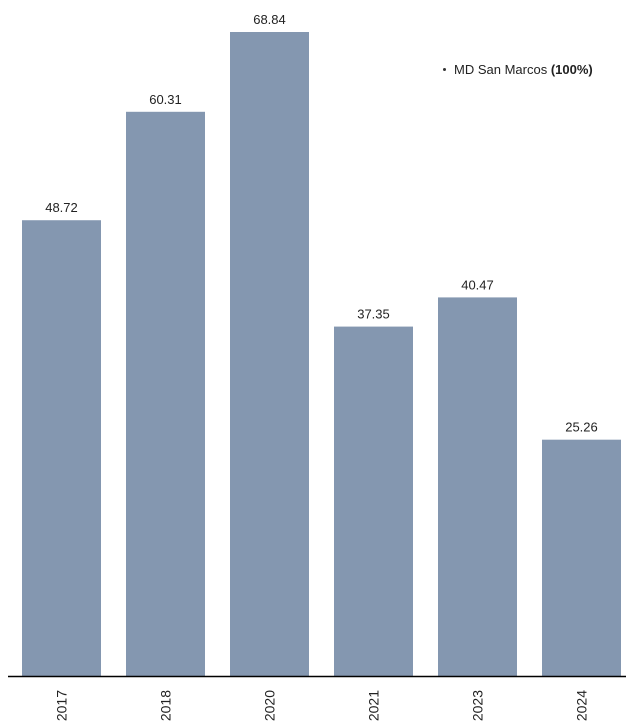 The width and height of the screenshot is (626, 728). Describe the element at coordinates (165, 99) in the screenshot. I see `data-label-2018: 60.31` at that location.